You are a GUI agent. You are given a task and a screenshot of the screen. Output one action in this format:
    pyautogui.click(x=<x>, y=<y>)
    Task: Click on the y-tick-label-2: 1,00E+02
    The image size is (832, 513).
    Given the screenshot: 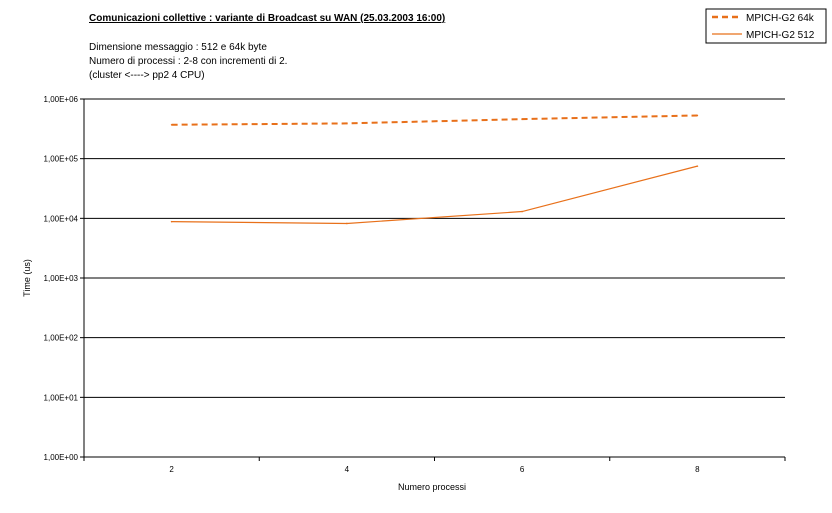 What is the action you would take?
    pyautogui.click(x=61, y=338)
    